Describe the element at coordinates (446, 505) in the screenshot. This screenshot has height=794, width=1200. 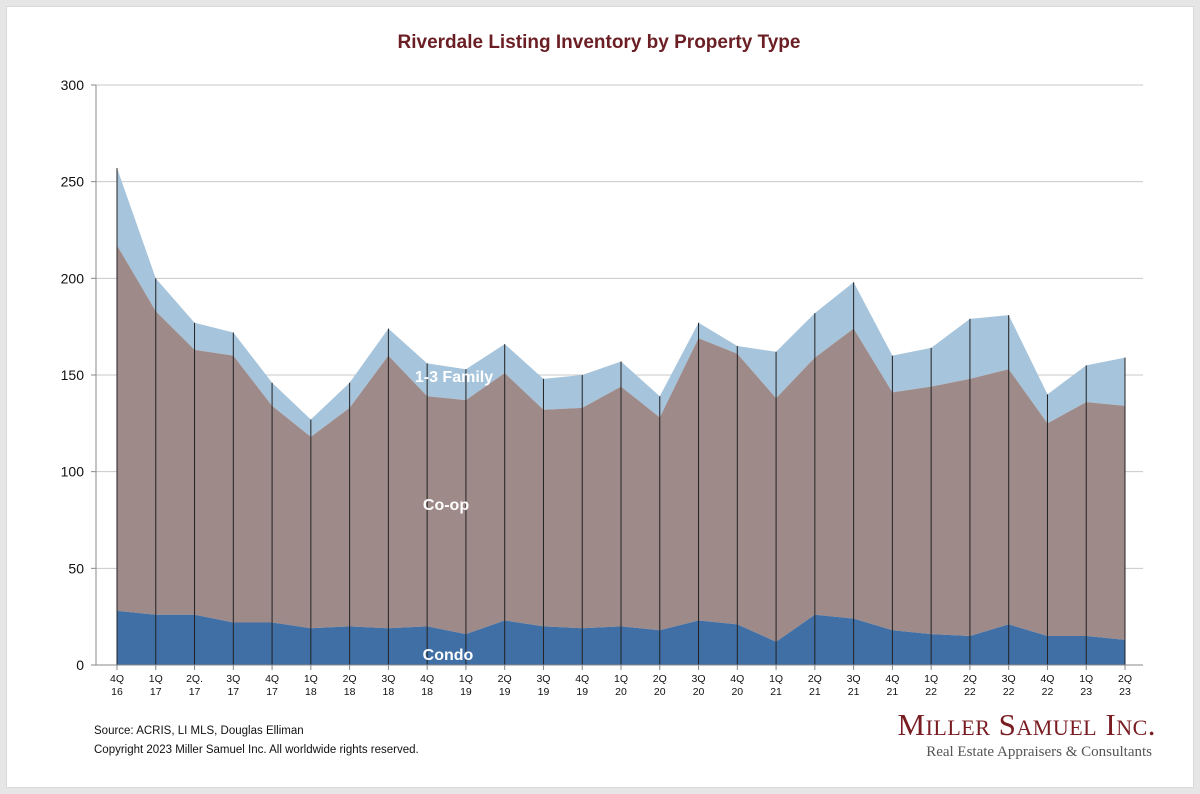
I see `coop-series-label: Co-op` at that location.